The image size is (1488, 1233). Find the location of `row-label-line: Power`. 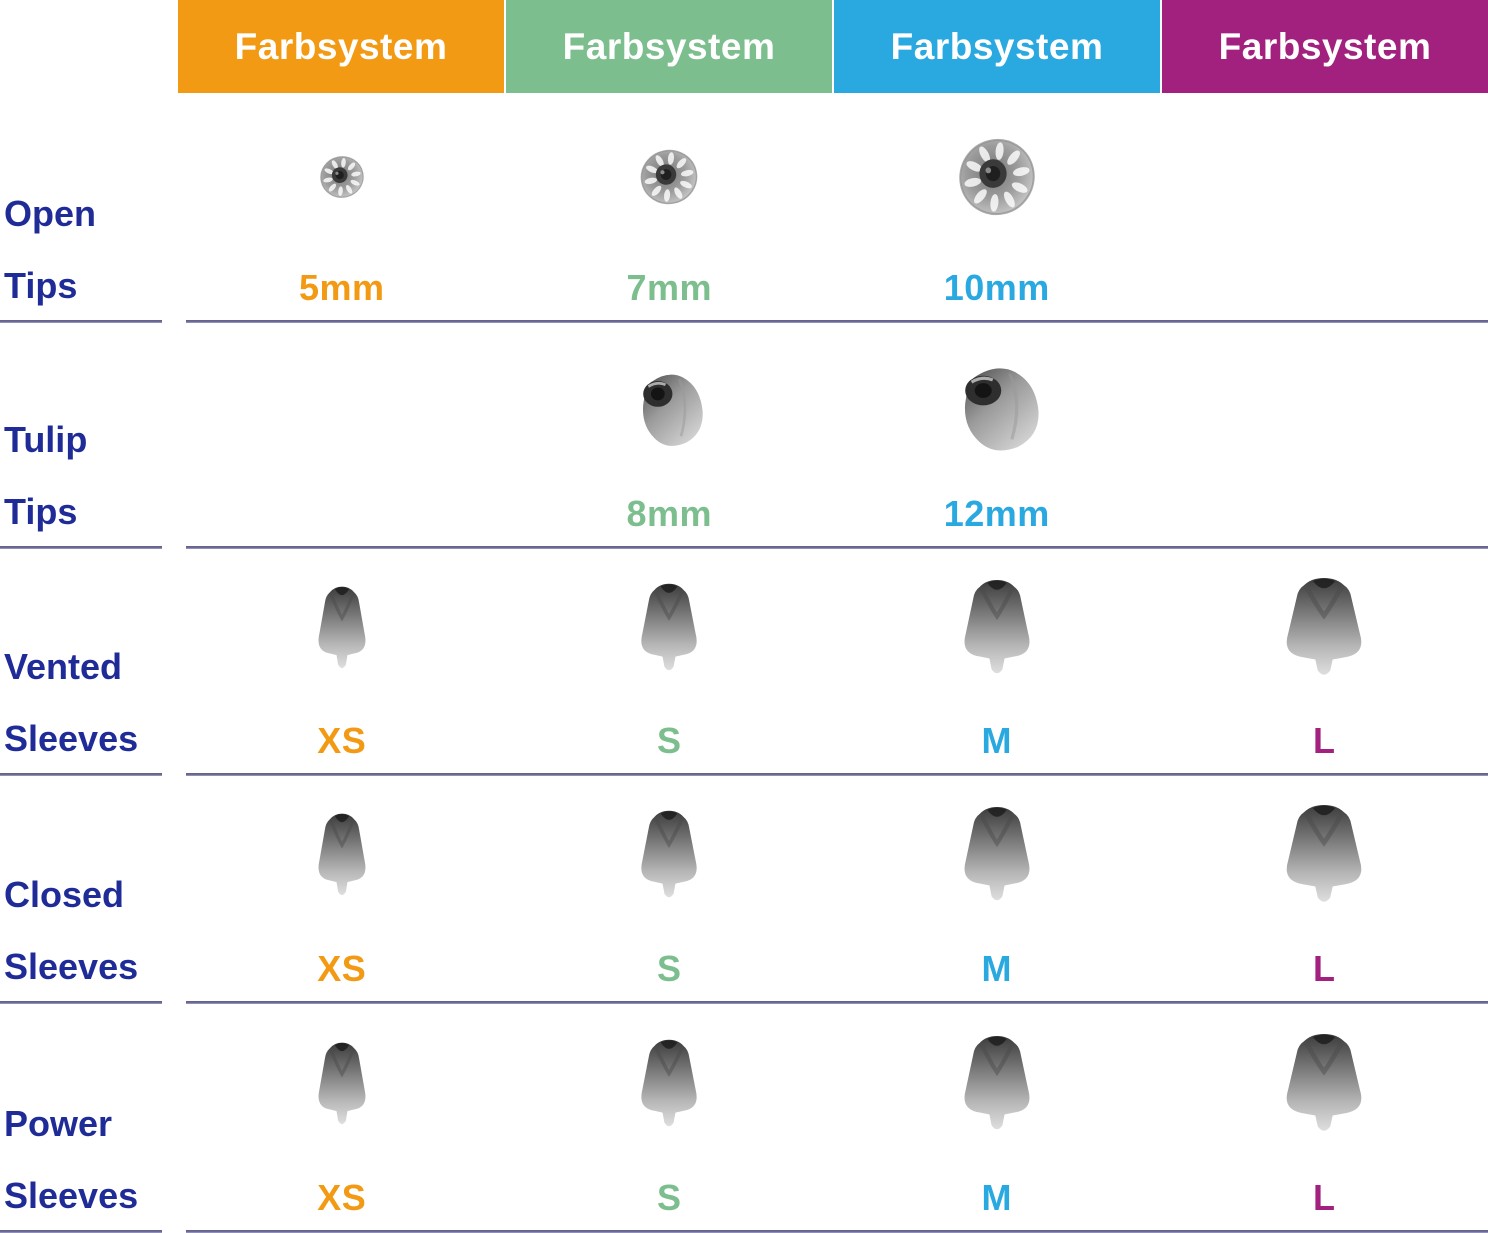

row-label-line: Power is located at coordinates (58, 1123).